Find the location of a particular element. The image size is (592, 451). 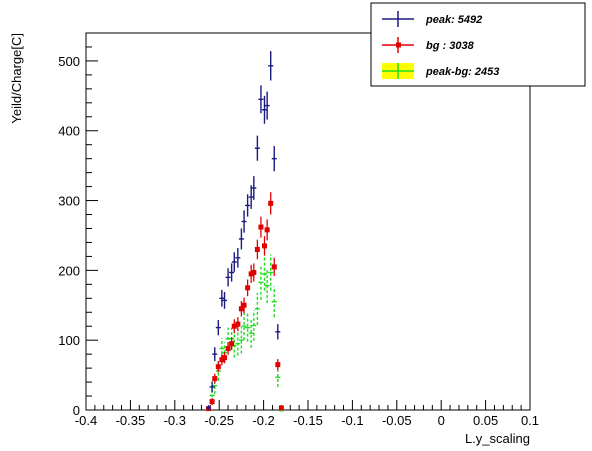

x-tick-label: -0.2 is located at coordinates (263, 420).